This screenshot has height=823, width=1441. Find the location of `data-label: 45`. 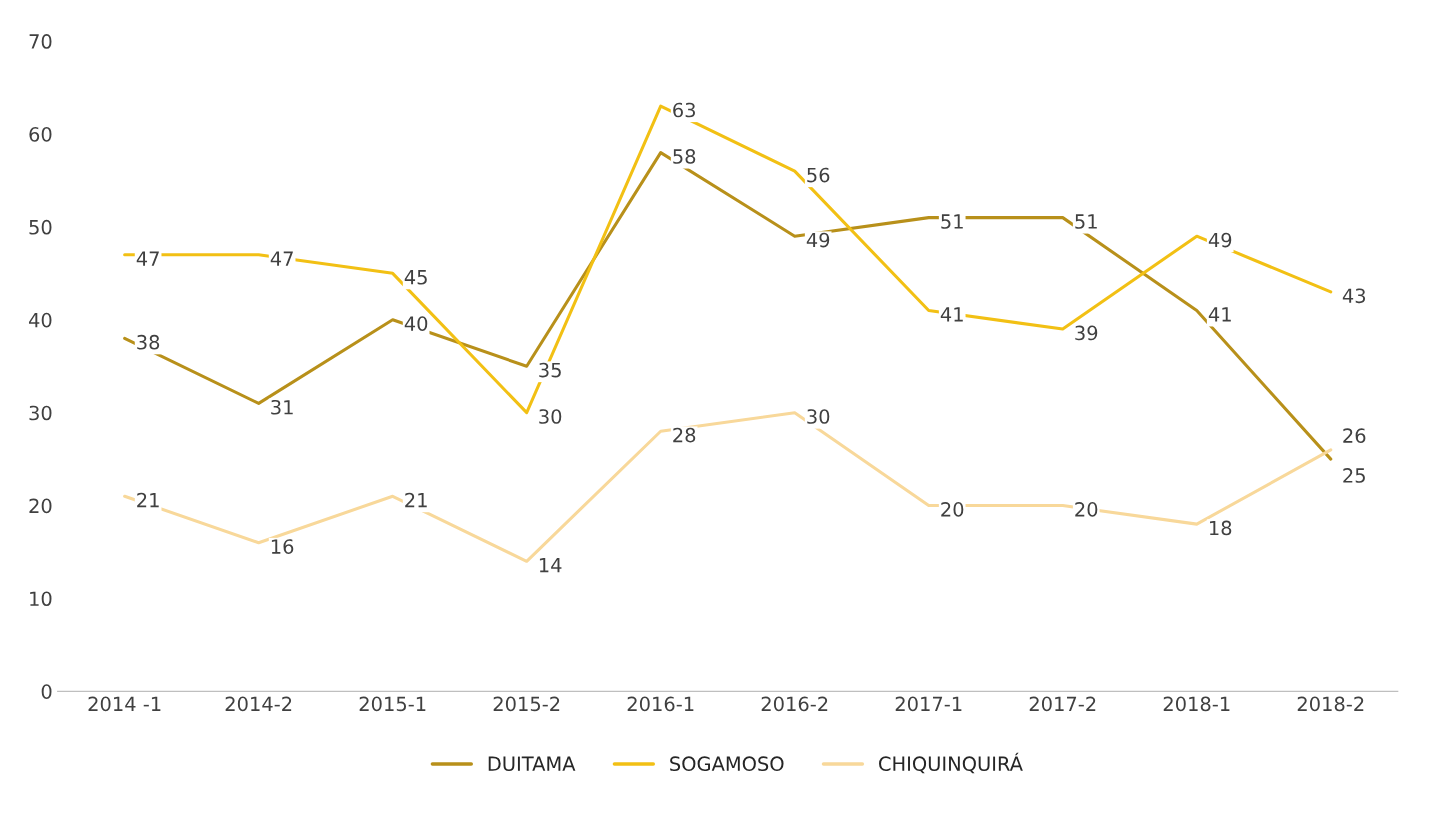

data-label: 45 is located at coordinates (415, 277).